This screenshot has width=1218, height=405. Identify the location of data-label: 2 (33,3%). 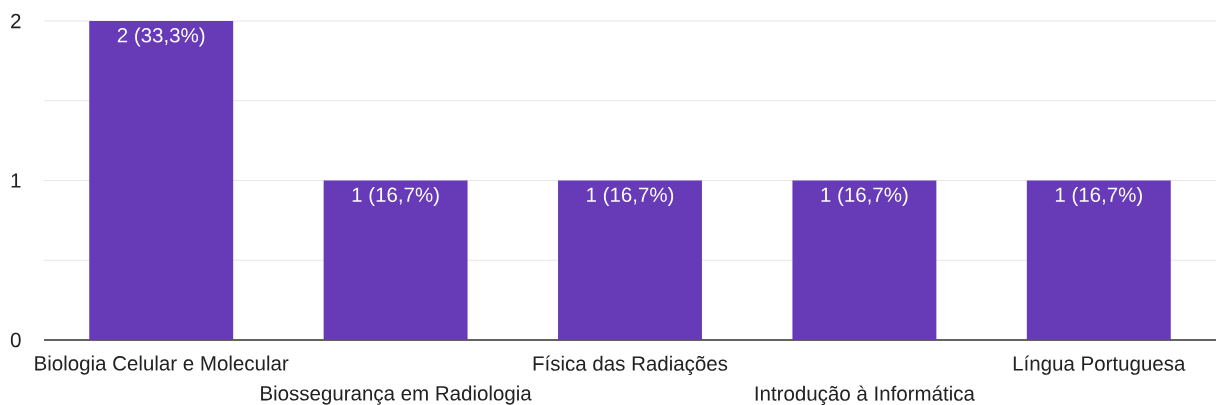
(161, 37).